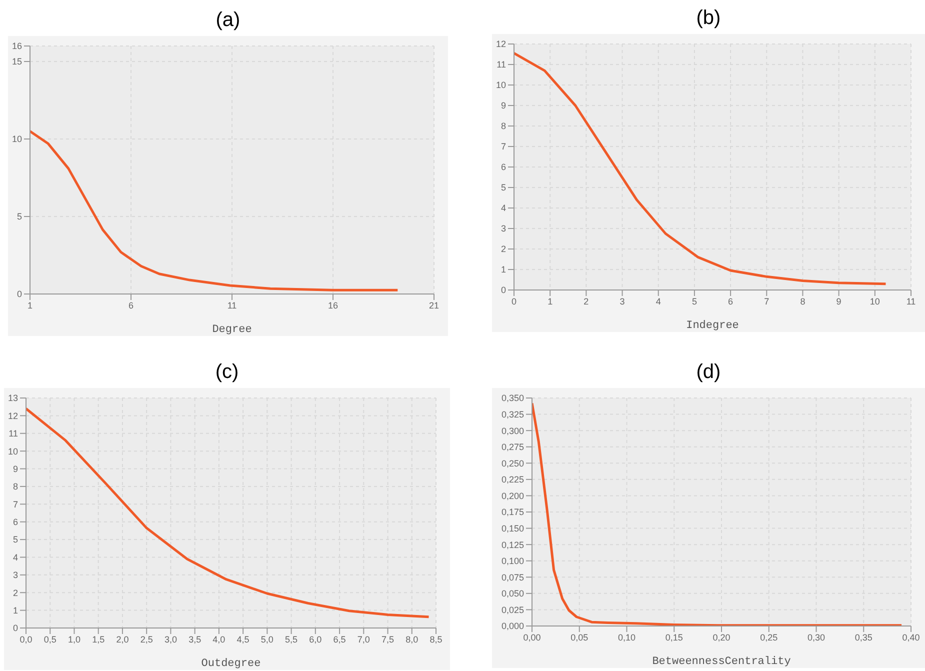  I want to click on y-tick-label: 13, so click(13, 398).